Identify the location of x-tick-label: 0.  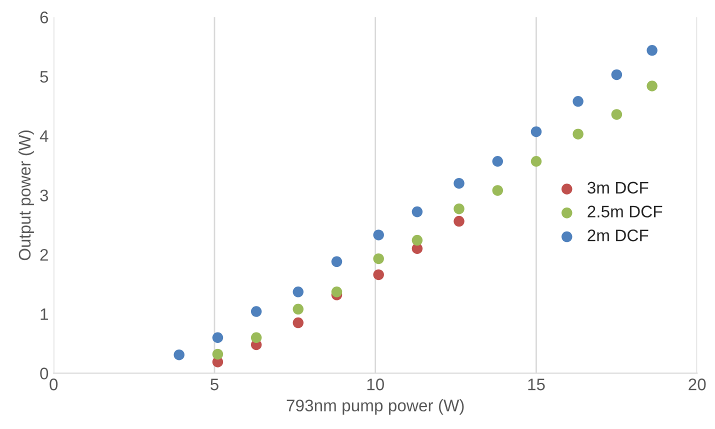
(54, 384).